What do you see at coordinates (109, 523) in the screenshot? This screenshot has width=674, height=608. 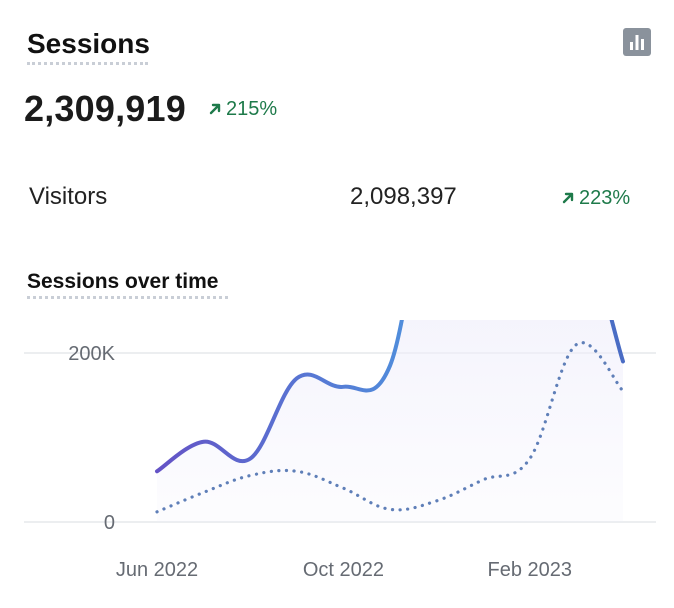 I see `y-tick-label: 0` at bounding box center [109, 523].